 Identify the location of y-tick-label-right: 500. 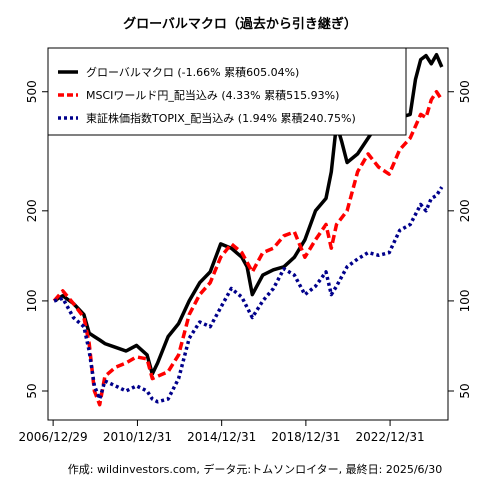
(465, 91).